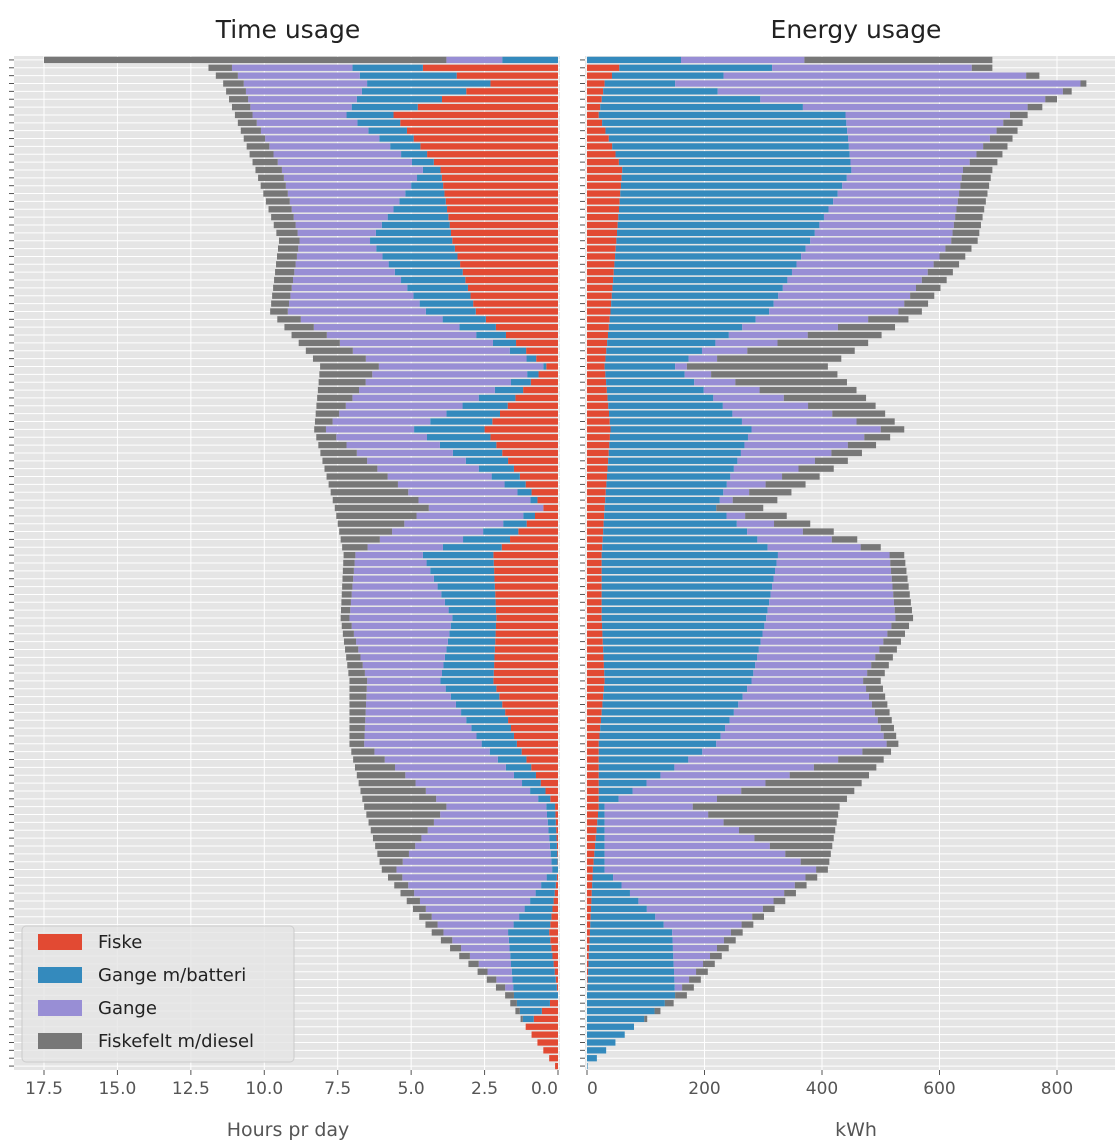  What do you see at coordinates (822, 1089) in the screenshot?
I see `x-tick-label: 400` at bounding box center [822, 1089].